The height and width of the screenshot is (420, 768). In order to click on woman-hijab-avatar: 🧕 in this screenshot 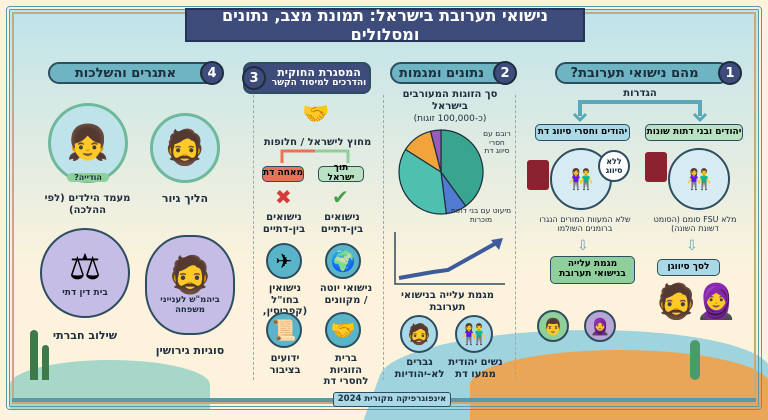, I will do `click(600, 326)`.